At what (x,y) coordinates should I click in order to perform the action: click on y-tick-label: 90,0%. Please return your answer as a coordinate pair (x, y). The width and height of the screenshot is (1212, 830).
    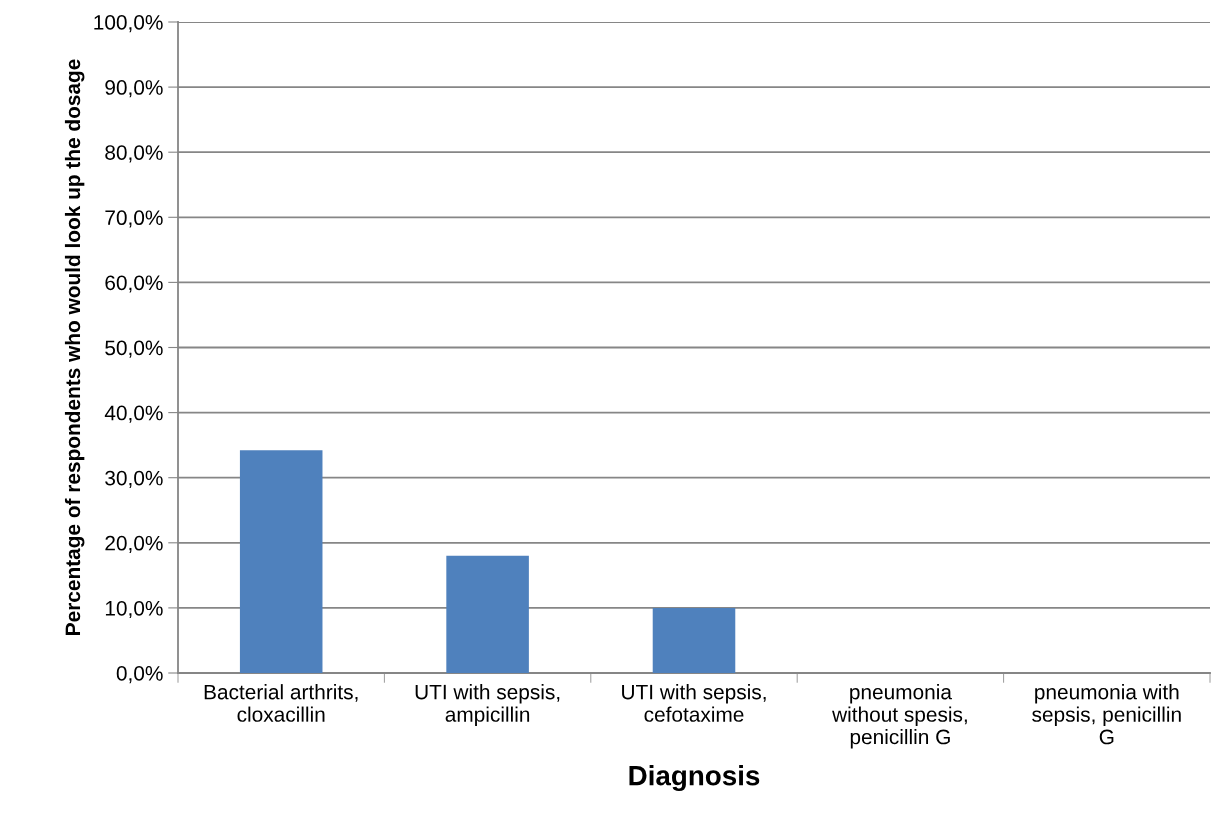
    Looking at the image, I should click on (134, 89).